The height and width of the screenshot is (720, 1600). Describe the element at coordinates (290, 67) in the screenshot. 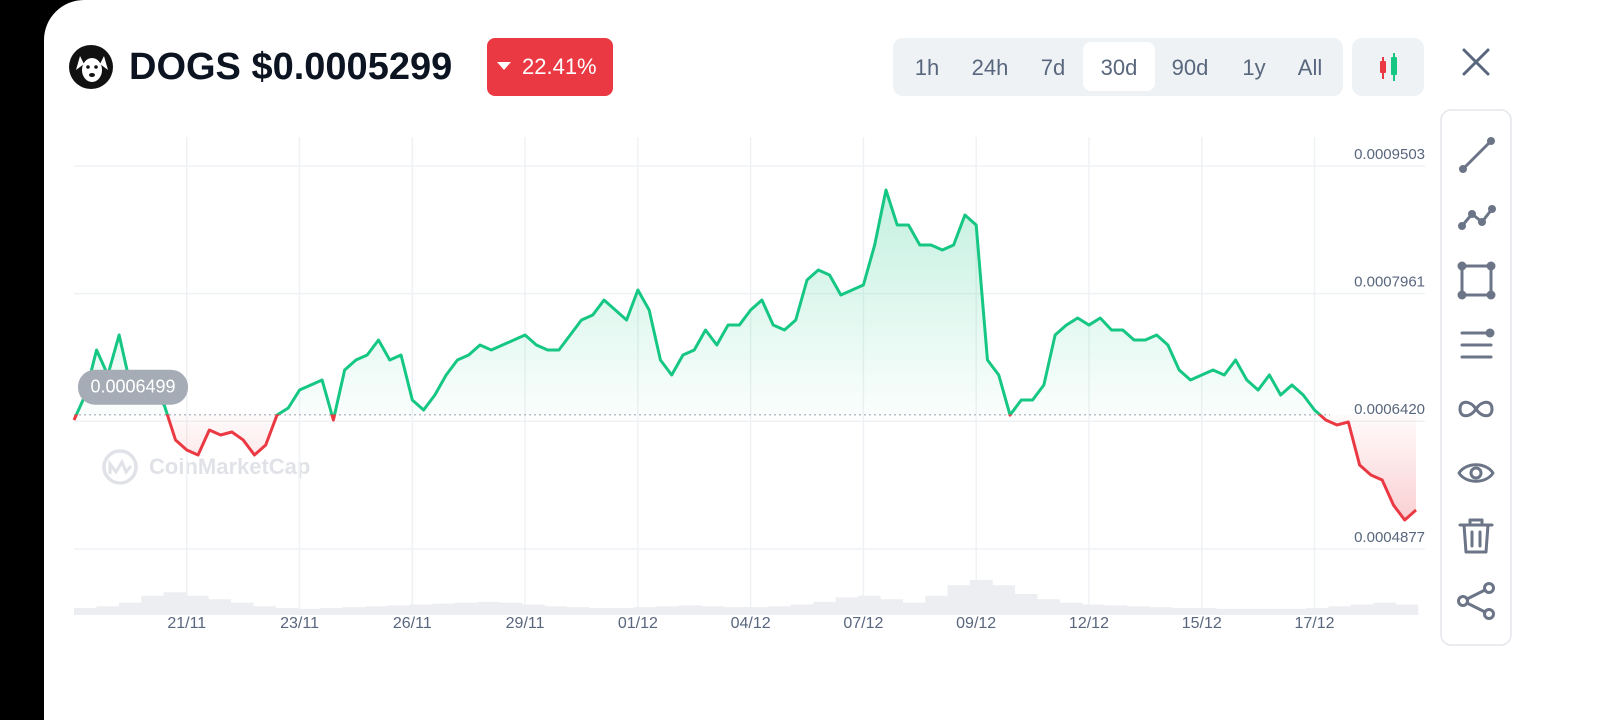

I see `token-title: DOGS $0.0005299` at that location.